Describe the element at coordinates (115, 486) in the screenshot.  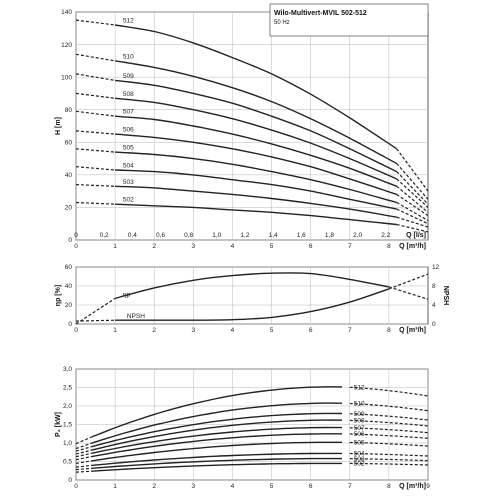
I see `pow-x-tick: 1` at that location.